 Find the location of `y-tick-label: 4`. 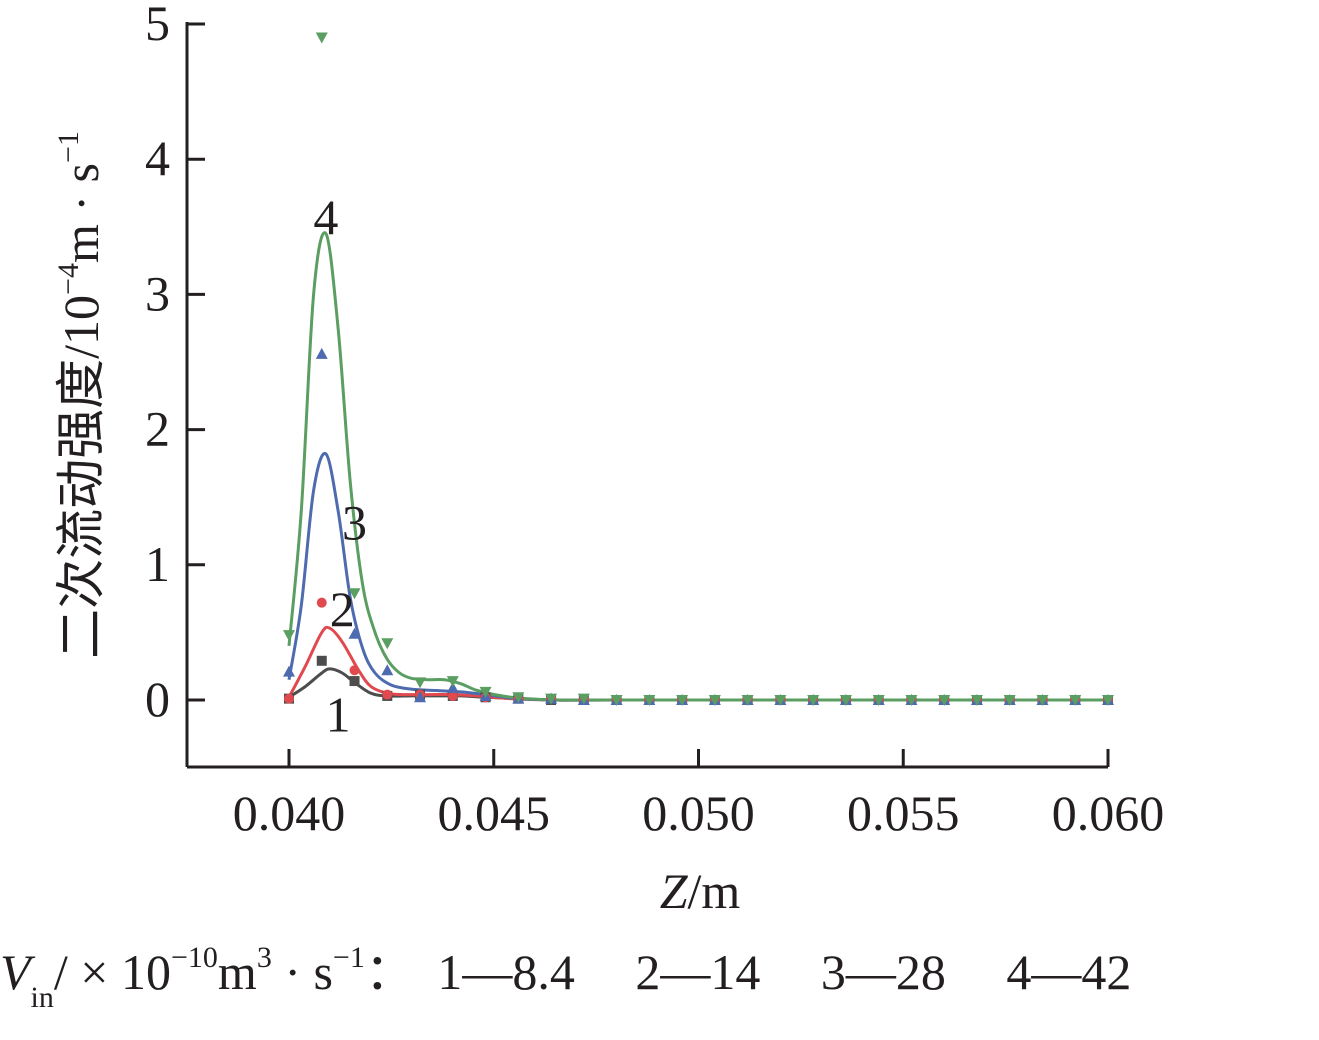

y-tick-label: 4 is located at coordinates (157, 158).